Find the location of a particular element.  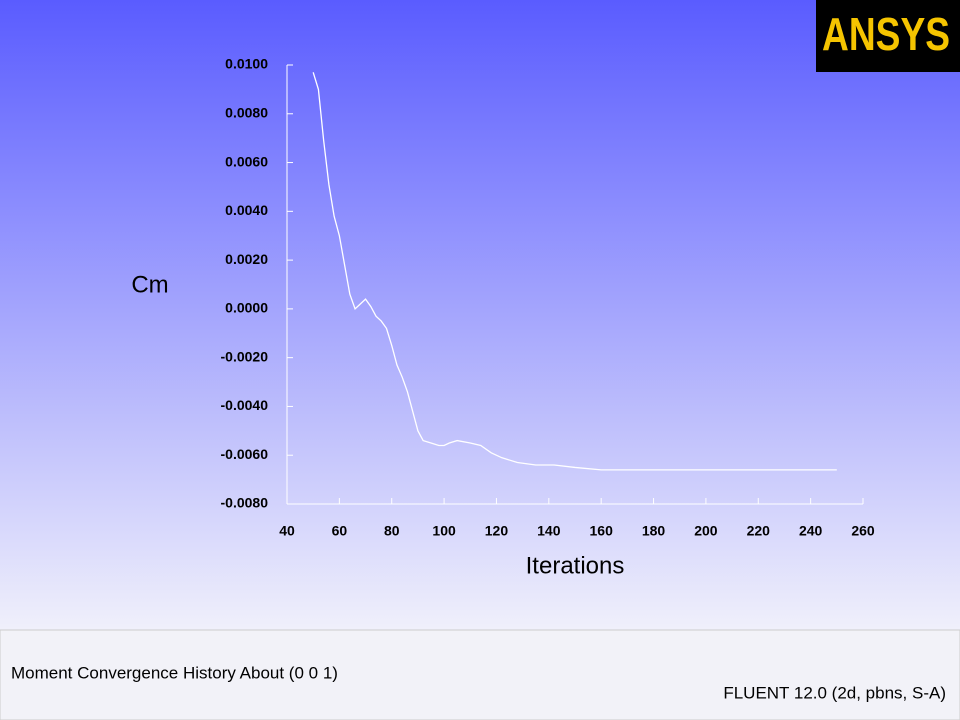

y-tick-label: 0.0060 is located at coordinates (246, 161).